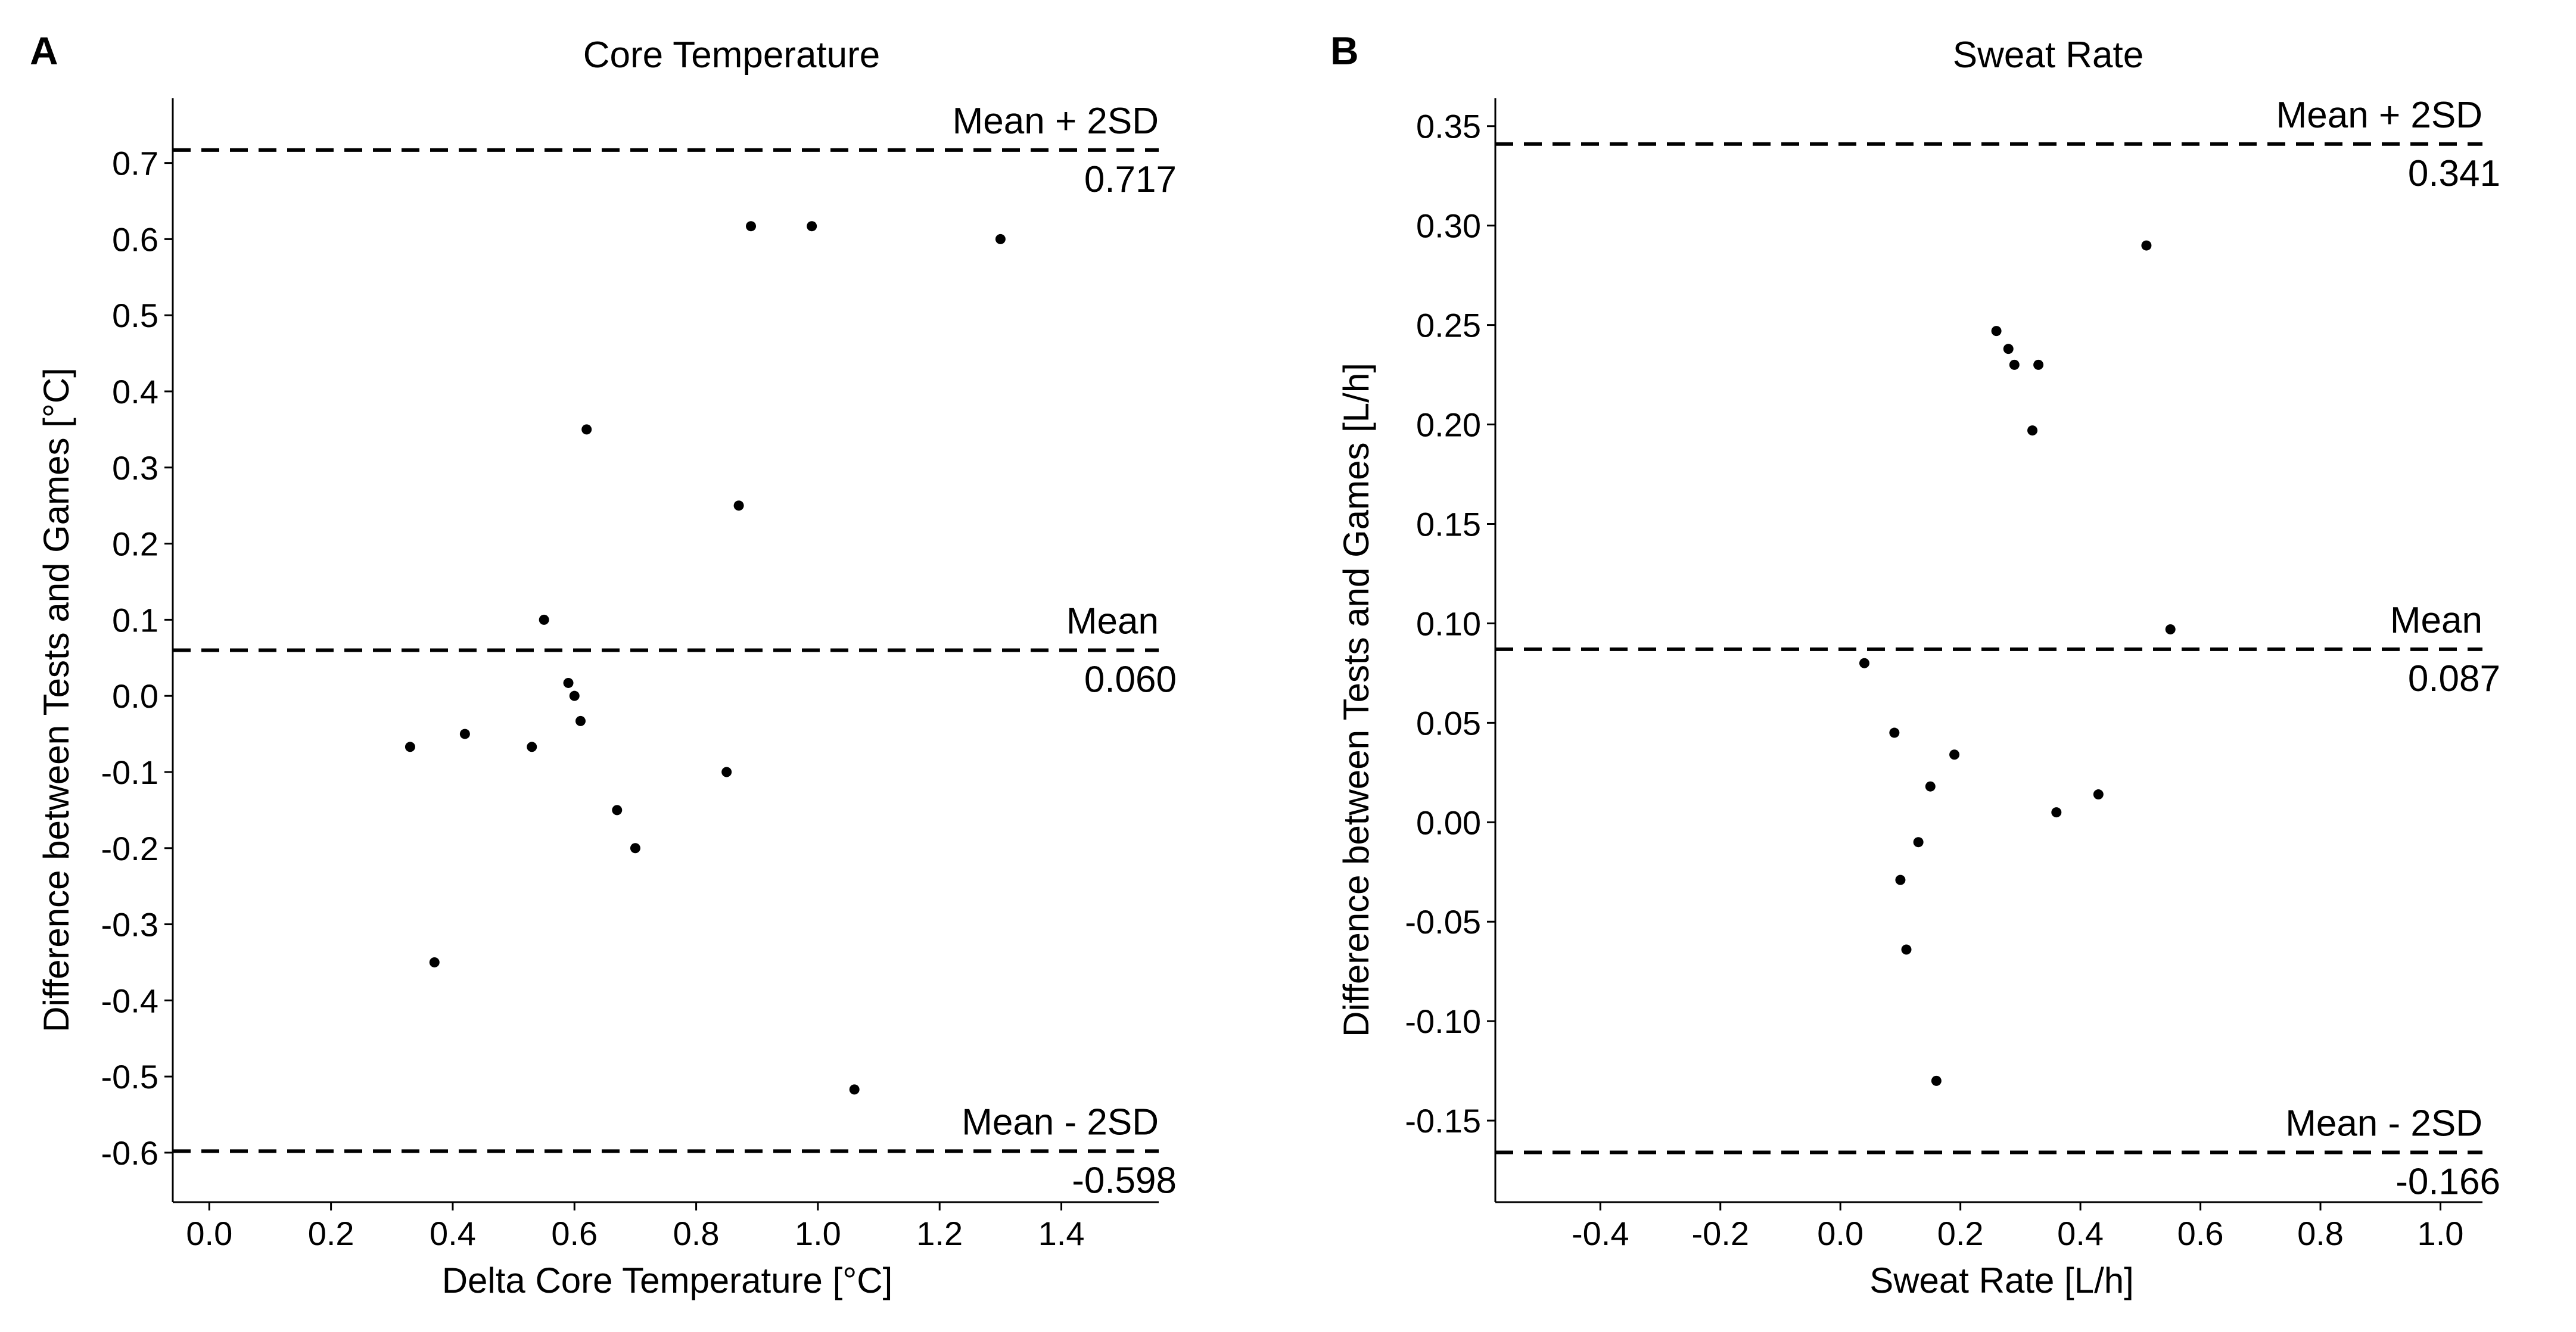 The width and height of the screenshot is (2576, 1332). Describe the element at coordinates (2001, 1281) in the screenshot. I see `panel-b-x-axis-title: Sweat Rate [L/h]` at that location.